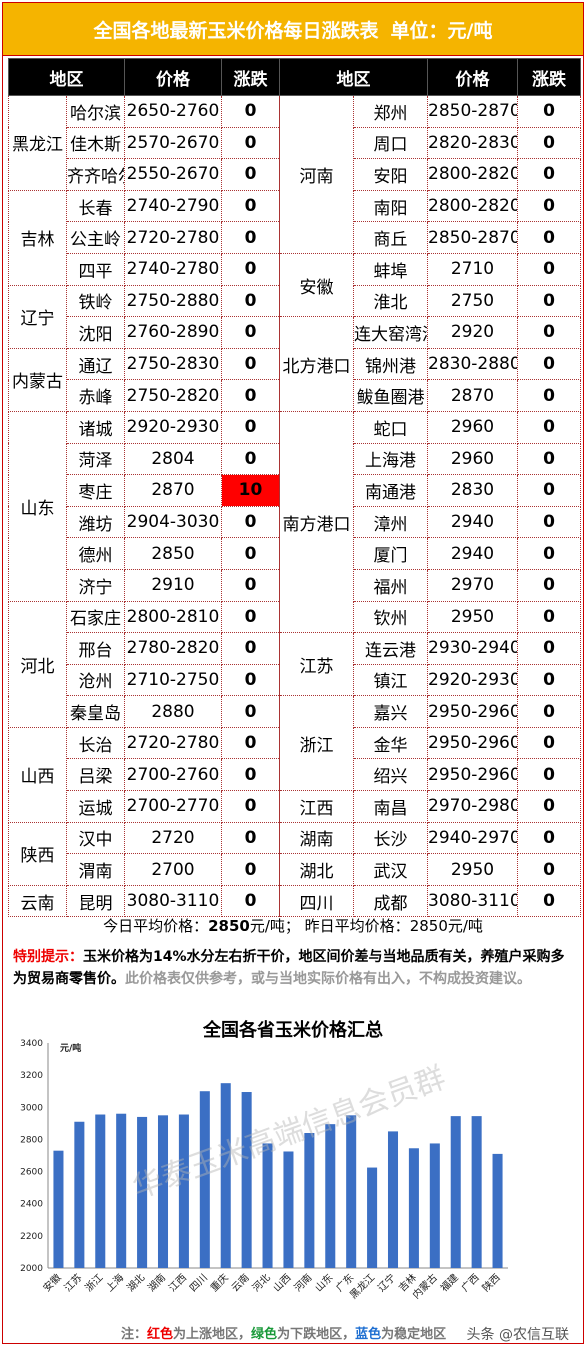 The width and height of the screenshot is (586, 1348). What do you see at coordinates (328, 979) in the screenshot?
I see `notice-disclaimer: 此价格表仅供参考，或与当地实际价格有出入，不构成投资建议。` at bounding box center [328, 979].